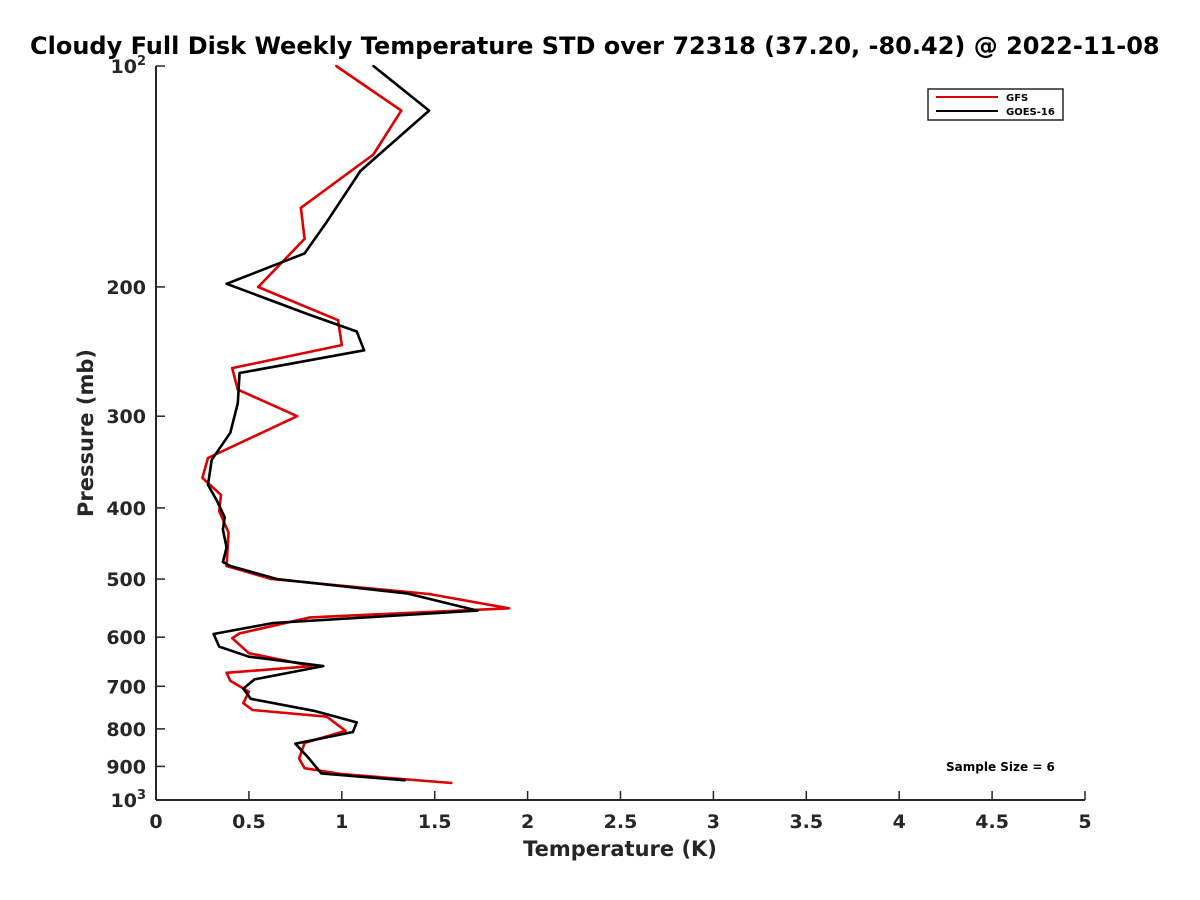 The width and height of the screenshot is (1200, 900). What do you see at coordinates (341, 822) in the screenshot?
I see `x-tick-label: 1` at bounding box center [341, 822].